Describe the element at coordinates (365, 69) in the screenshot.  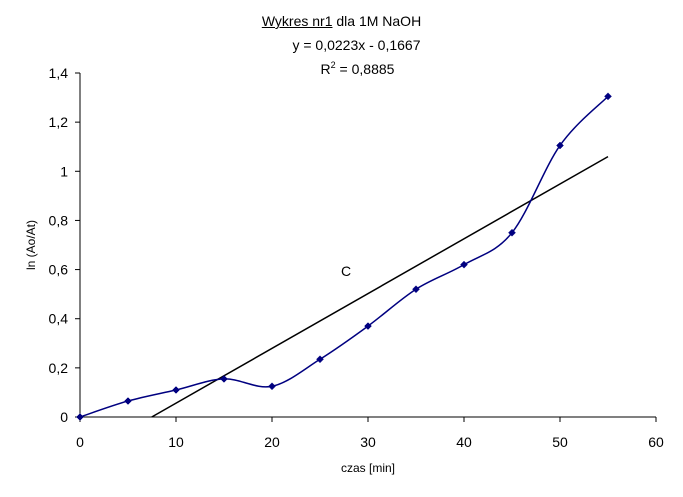
I see `r-squared-value: = 0,8885` at that location.